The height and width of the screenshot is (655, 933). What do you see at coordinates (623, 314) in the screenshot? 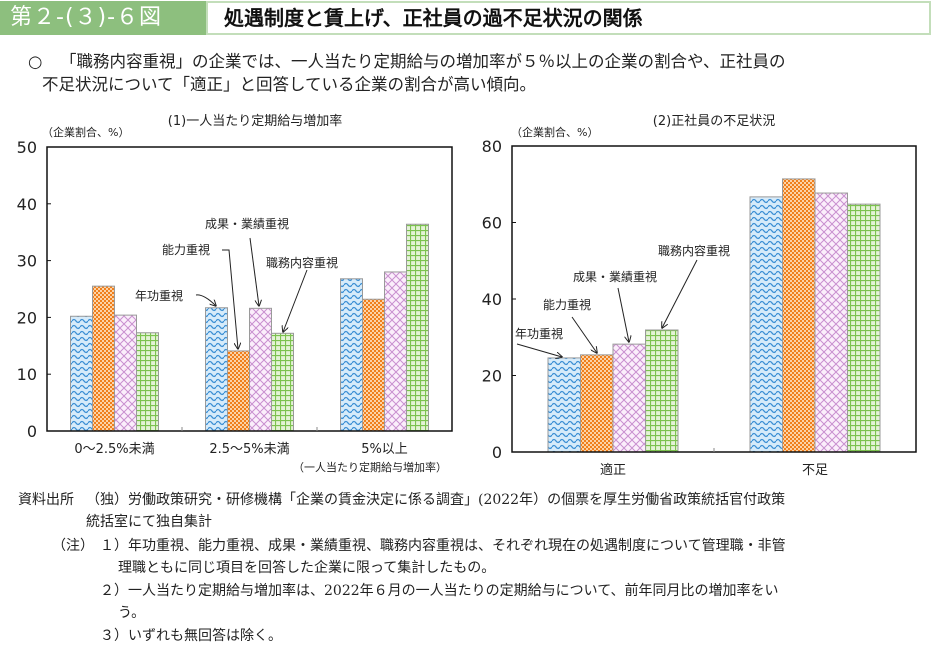
I see `chart-2-arrow-seika` at bounding box center [623, 314].